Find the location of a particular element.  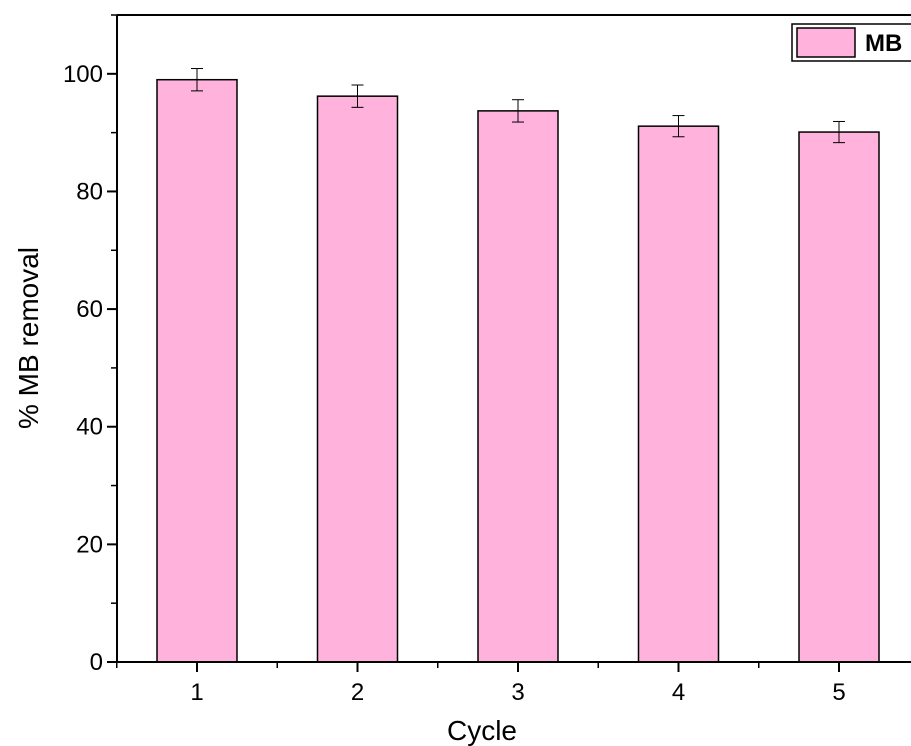

x-ticks-group: 1 2 3 4 5 is located at coordinates (481, 684).